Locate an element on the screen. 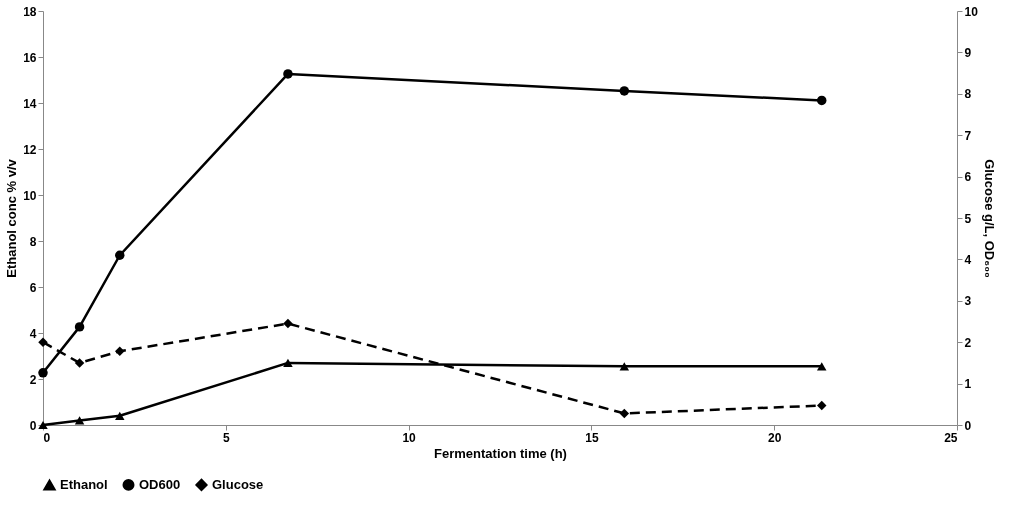  x-tick-label: 5 is located at coordinates (226, 437).